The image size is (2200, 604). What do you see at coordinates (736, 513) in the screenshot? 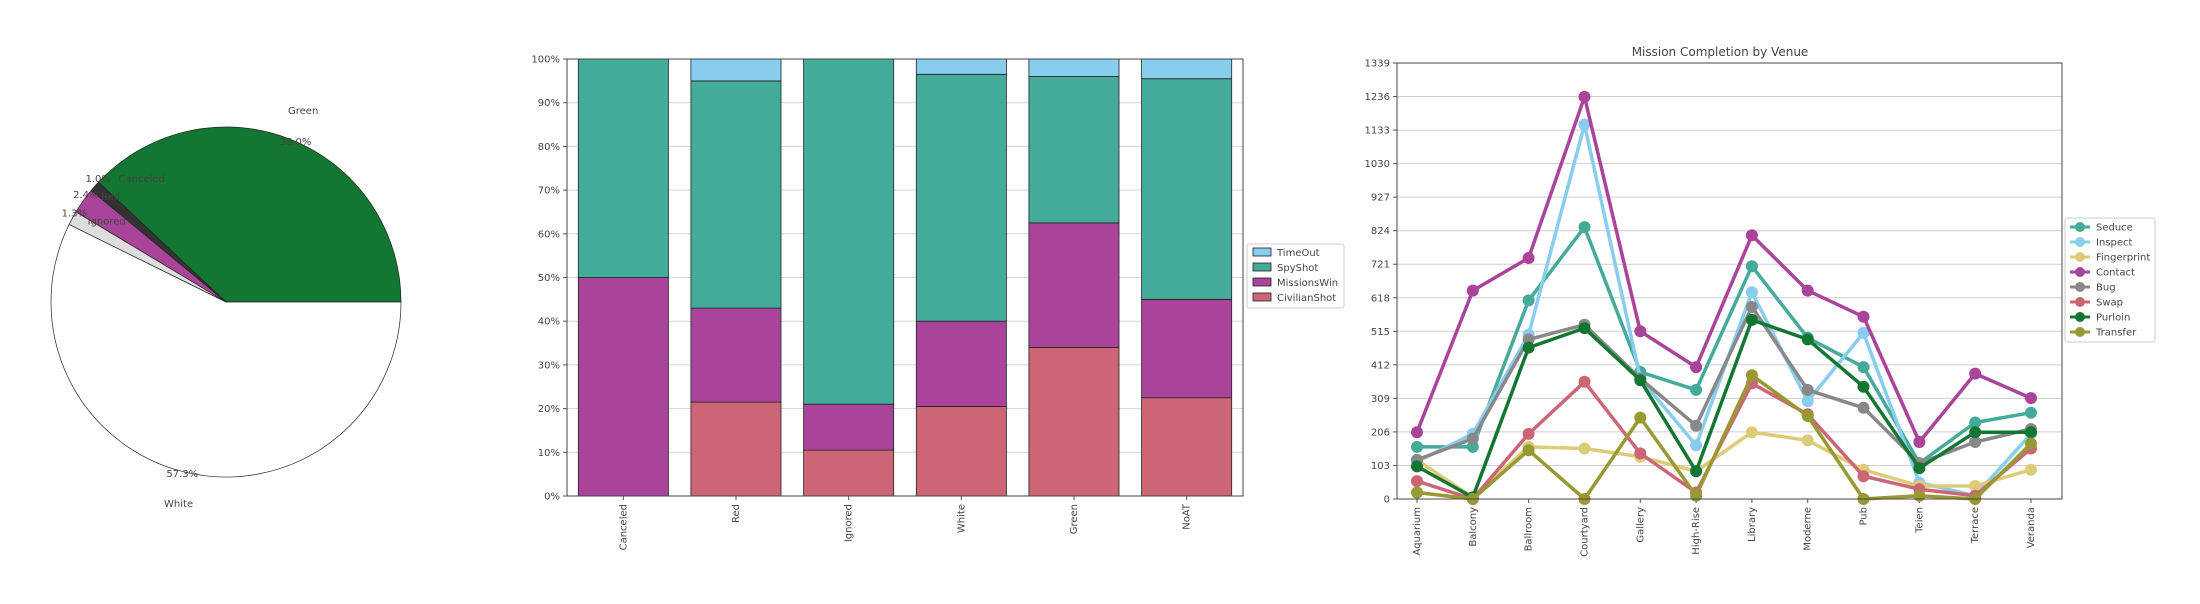
I see `bar-xtick-label: Red` at bounding box center [736, 513].